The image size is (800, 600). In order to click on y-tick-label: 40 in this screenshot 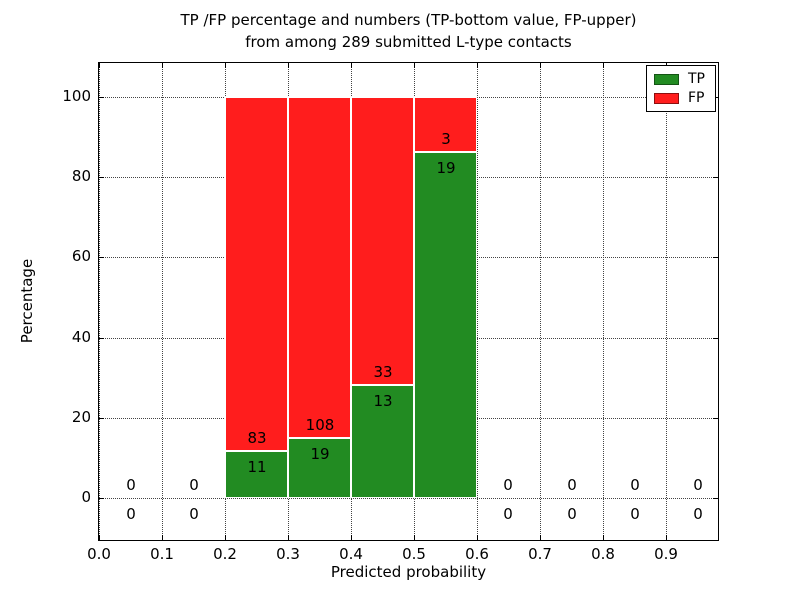, I will do `click(81, 337)`.